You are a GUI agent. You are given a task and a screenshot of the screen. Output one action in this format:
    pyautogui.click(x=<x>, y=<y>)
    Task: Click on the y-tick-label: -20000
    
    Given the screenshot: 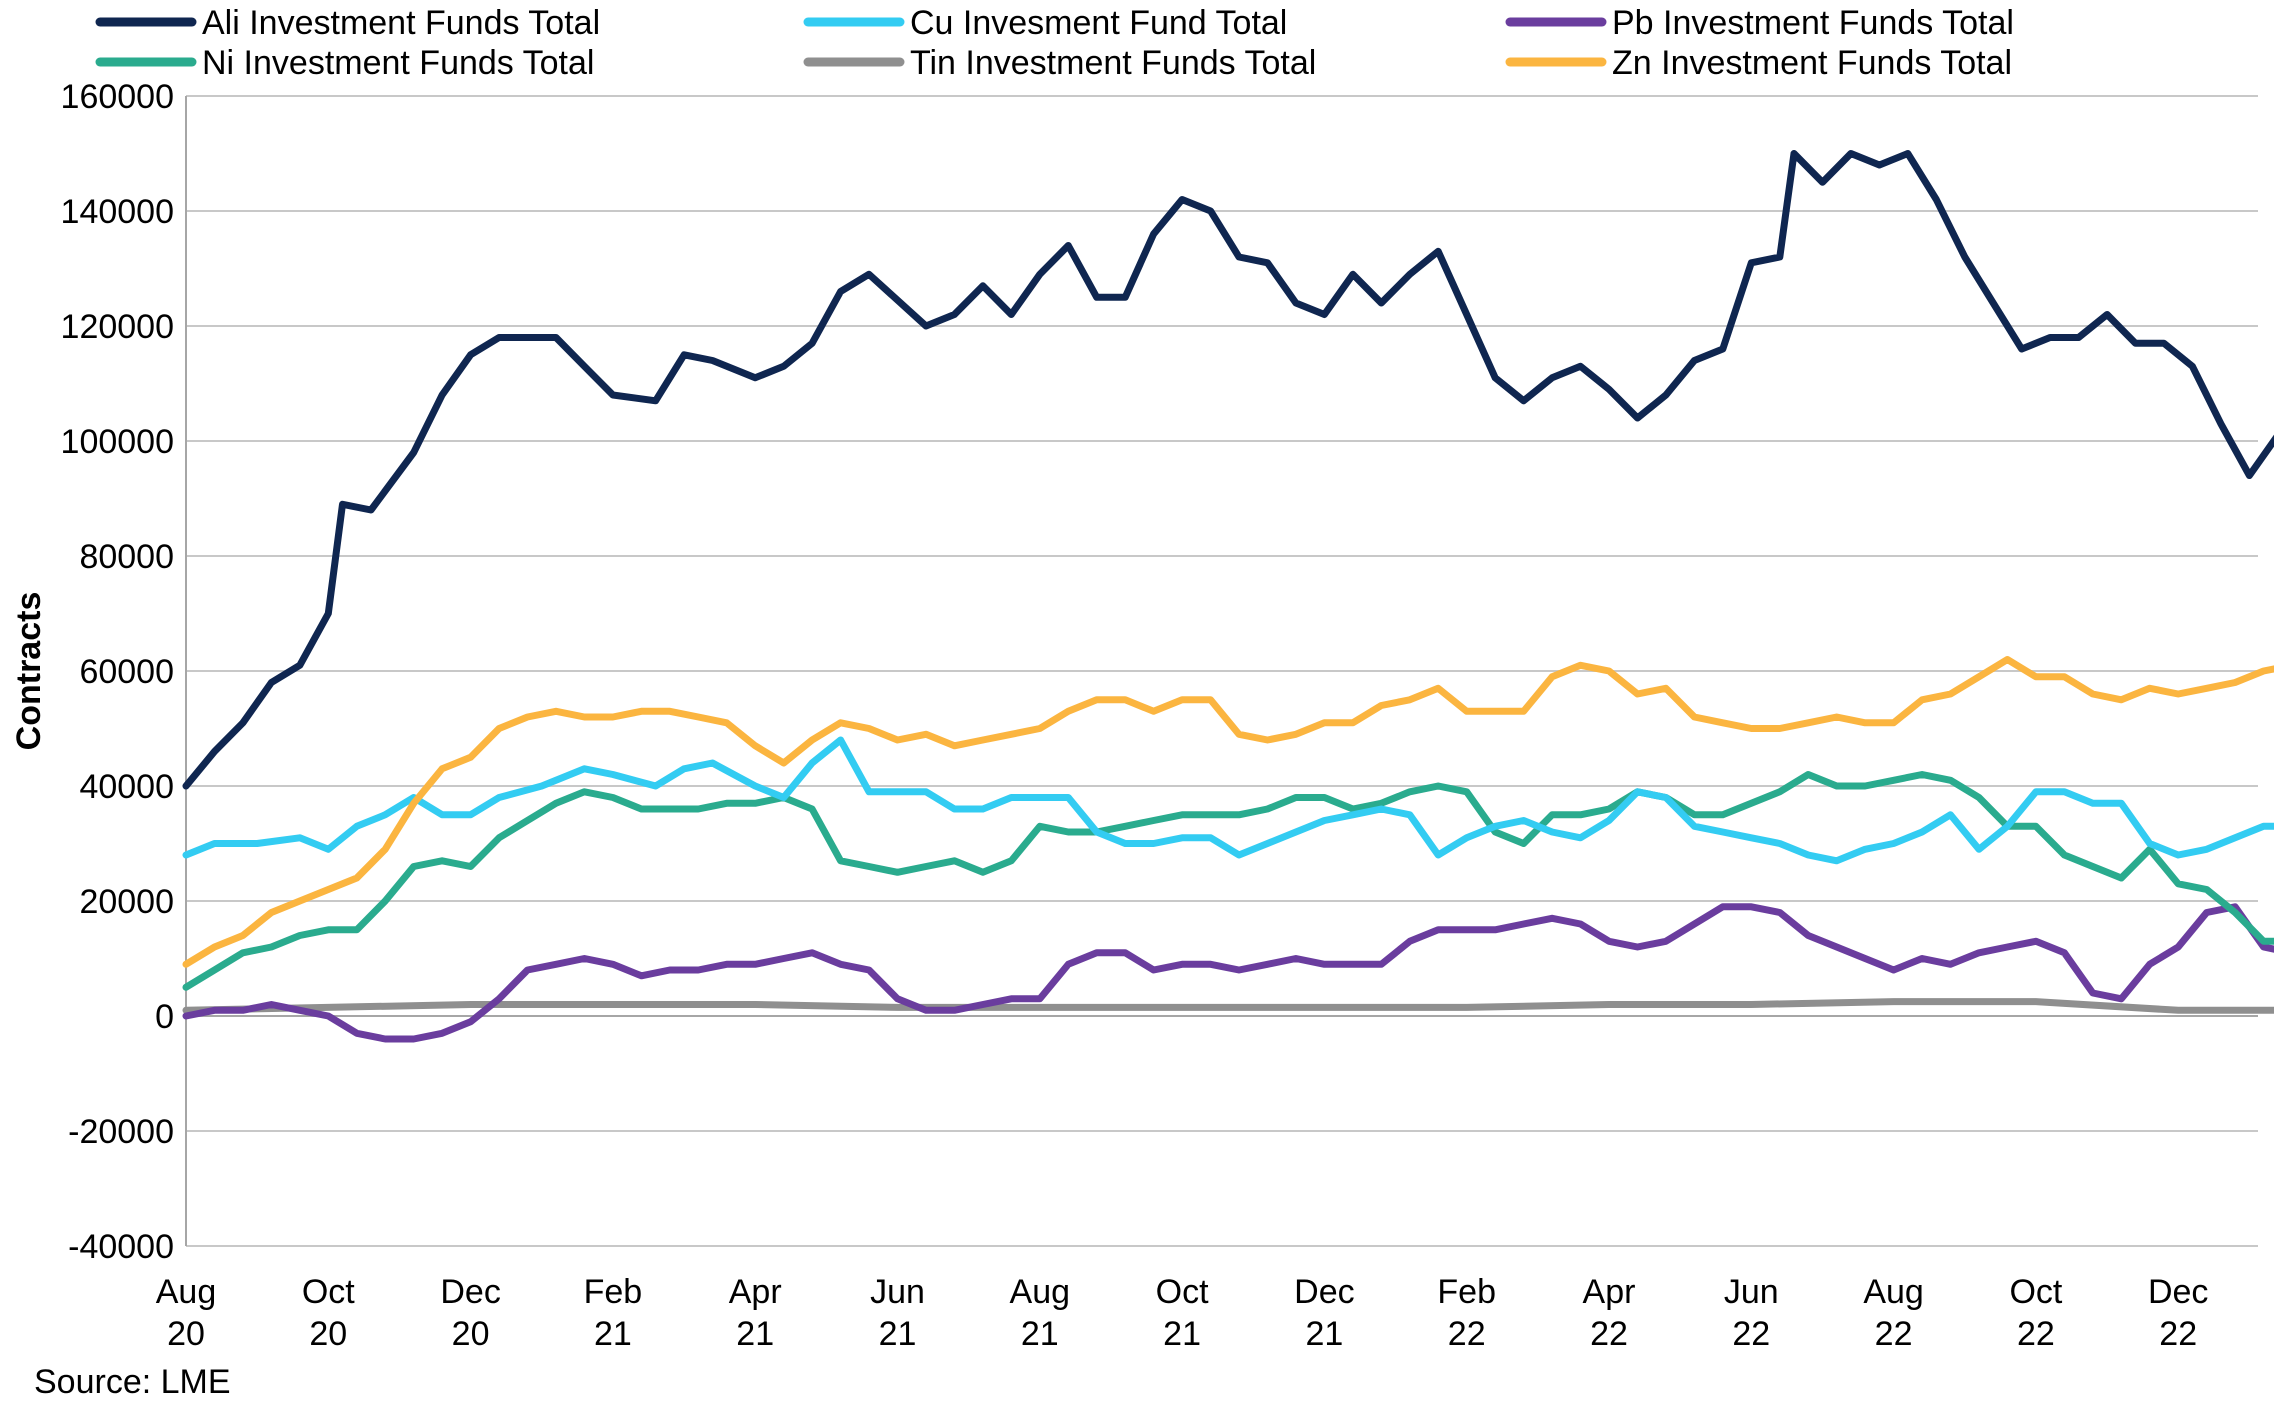 What is the action you would take?
    pyautogui.click(x=121, y=1132)
    